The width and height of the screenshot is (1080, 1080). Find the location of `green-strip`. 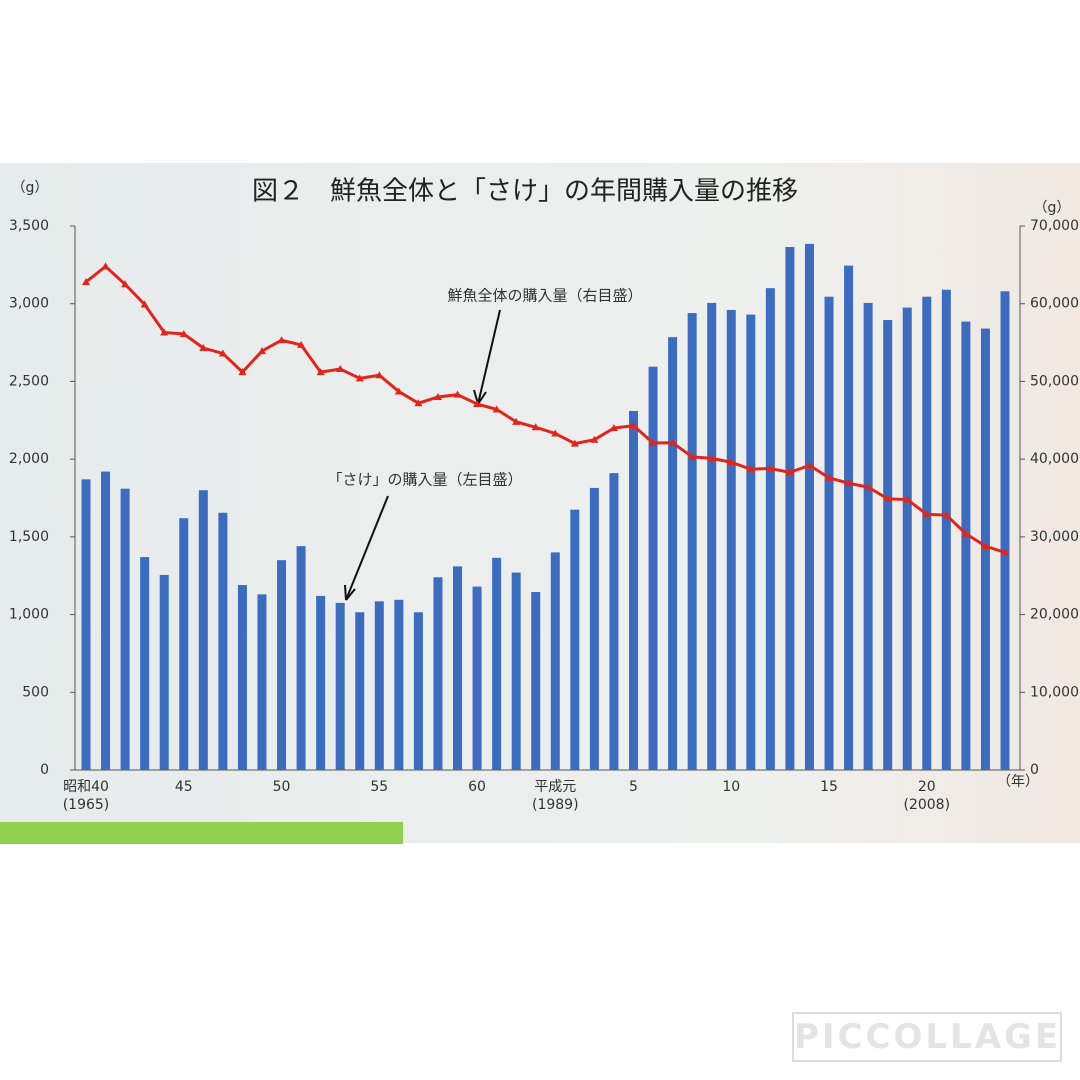

green-strip is located at coordinates (201, 833).